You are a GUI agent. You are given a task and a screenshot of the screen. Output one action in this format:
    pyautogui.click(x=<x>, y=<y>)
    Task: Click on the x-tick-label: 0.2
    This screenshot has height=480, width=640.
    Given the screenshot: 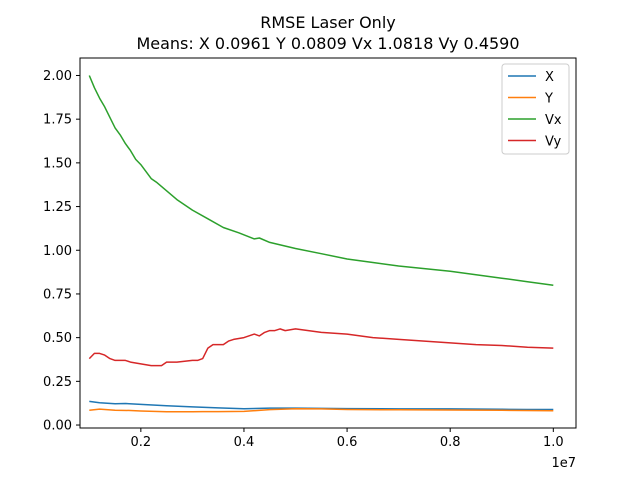 What is the action you would take?
    pyautogui.click(x=140, y=442)
    